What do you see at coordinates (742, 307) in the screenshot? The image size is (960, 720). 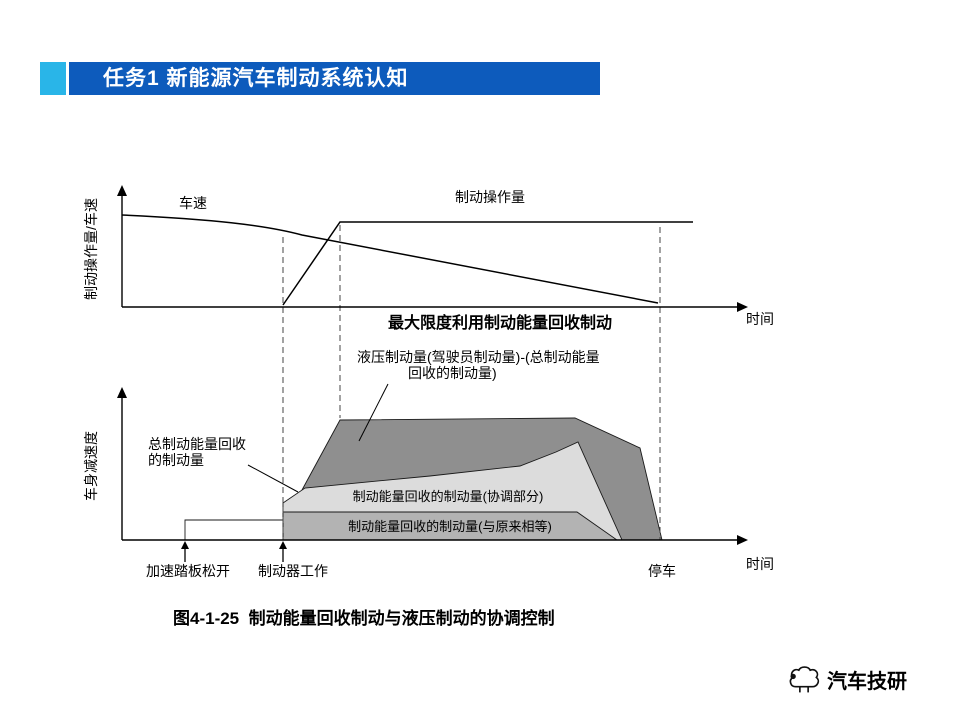 I see `top-x-axis-arrow` at bounding box center [742, 307].